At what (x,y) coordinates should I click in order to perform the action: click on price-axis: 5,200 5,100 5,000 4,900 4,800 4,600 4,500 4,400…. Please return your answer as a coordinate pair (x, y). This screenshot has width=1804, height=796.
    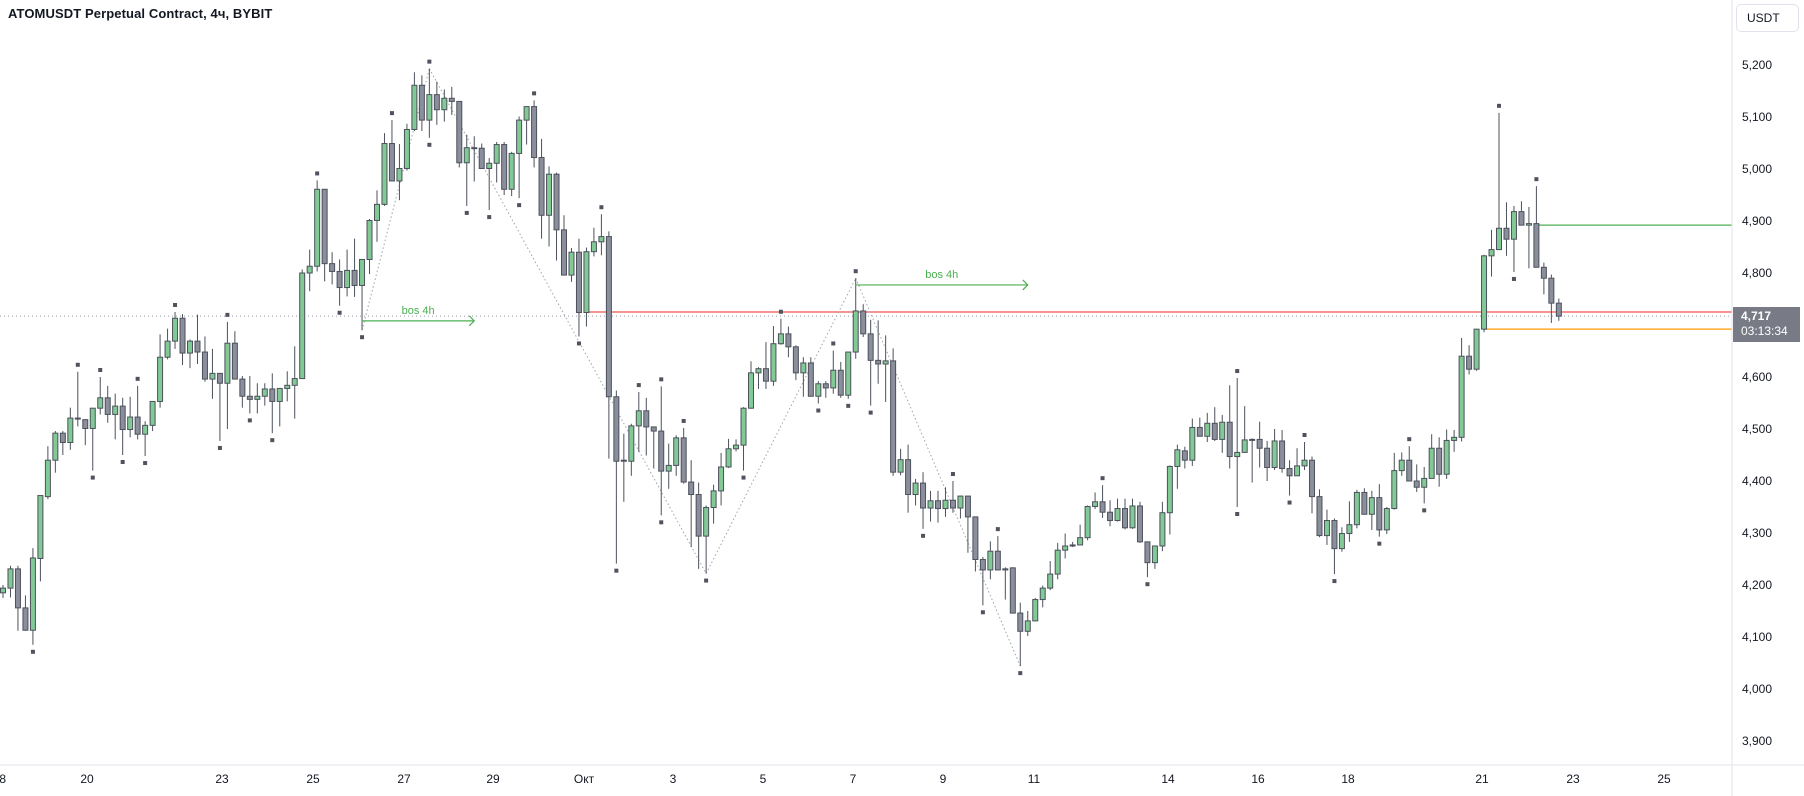
    Looking at the image, I should click on (1757, 403).